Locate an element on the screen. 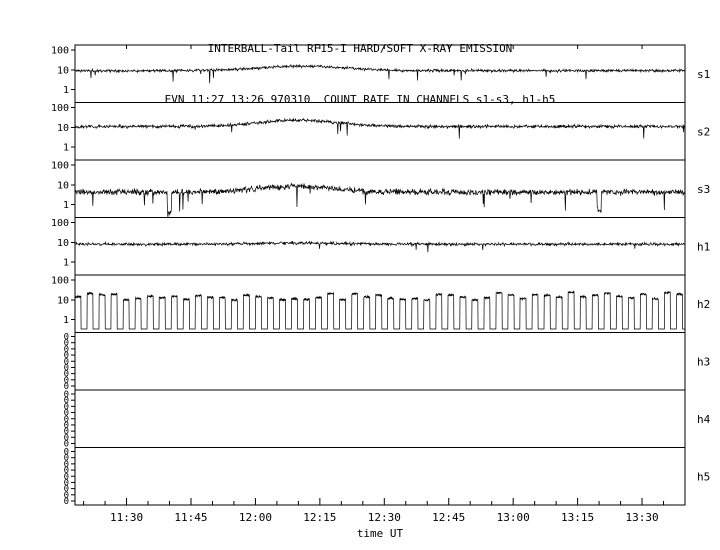 Image resolution: width=720 pixels, height=550 pixels. panel-label-h3: h3 is located at coordinates (703, 361).